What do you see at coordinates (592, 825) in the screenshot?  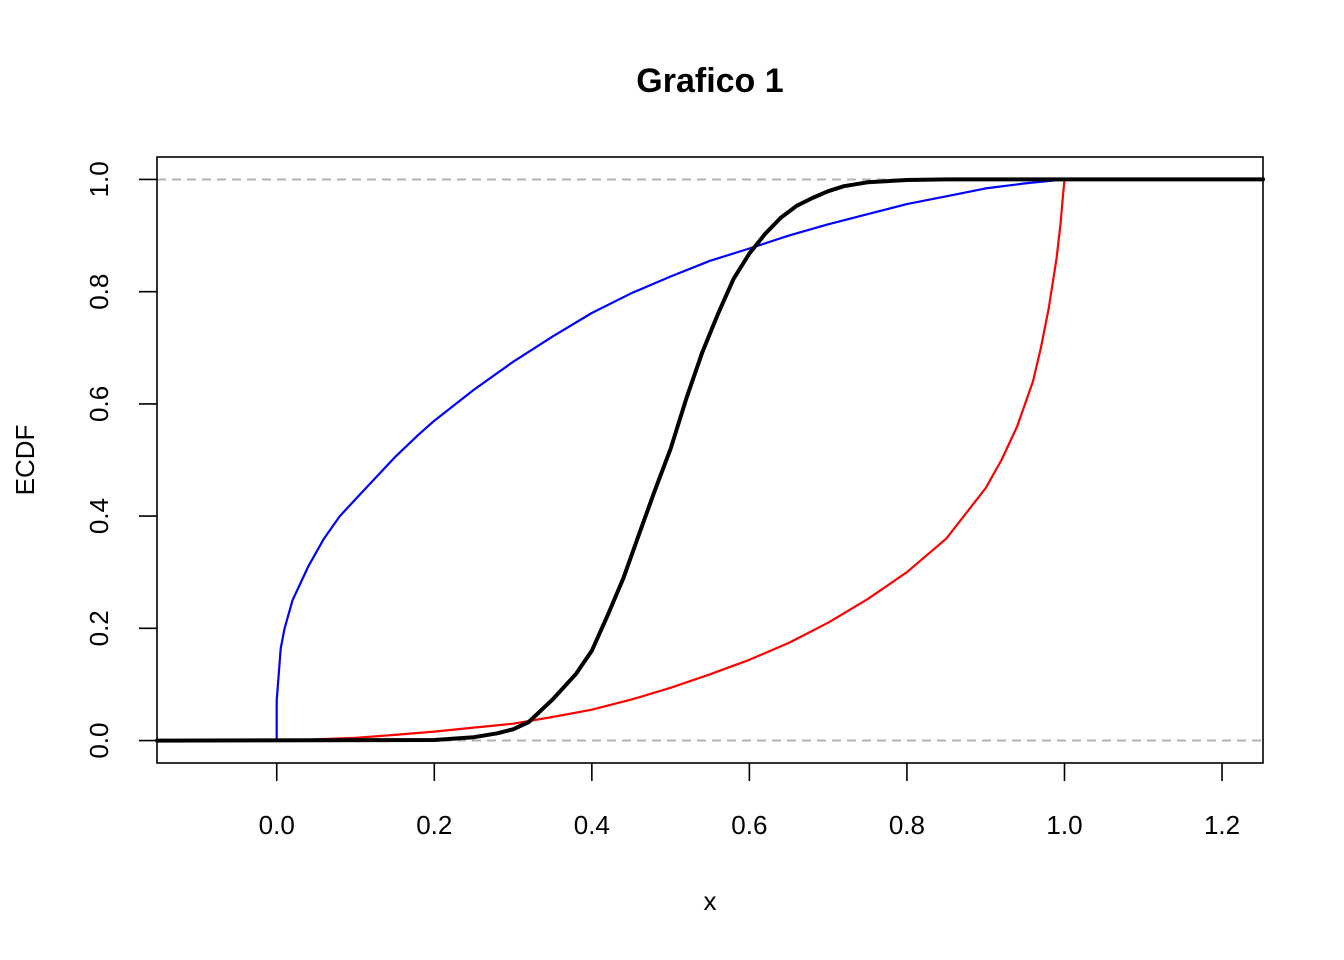 I see `x-tick-label-2: 0.4` at bounding box center [592, 825].